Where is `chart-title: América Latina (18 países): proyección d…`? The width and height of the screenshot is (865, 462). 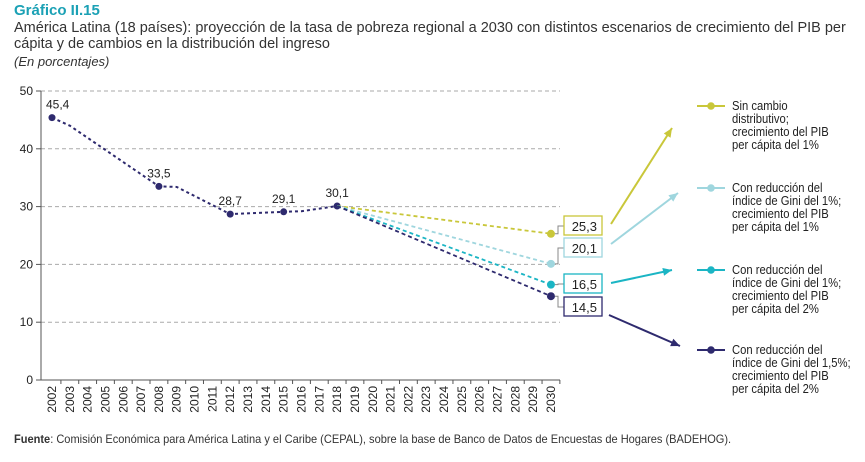 chart-title: América Latina (18 países): proyección d… is located at coordinates (430, 36).